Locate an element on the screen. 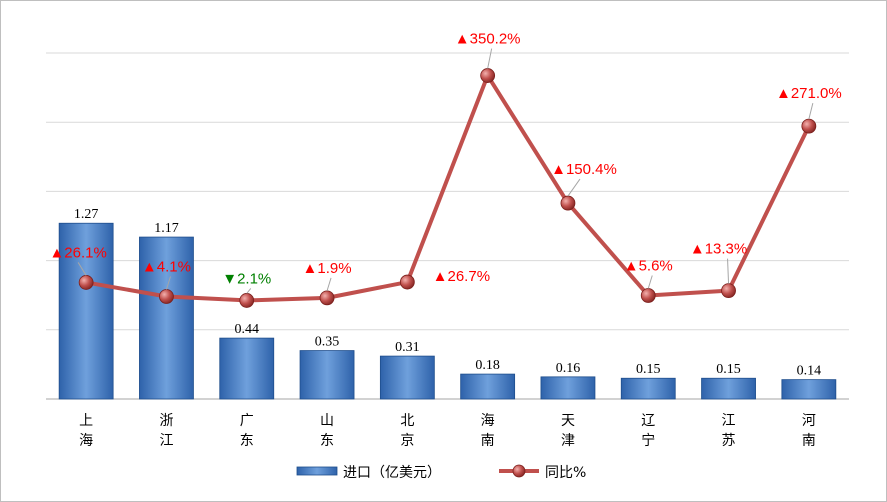  bar-value-label: 0.31 is located at coordinates (407, 347).